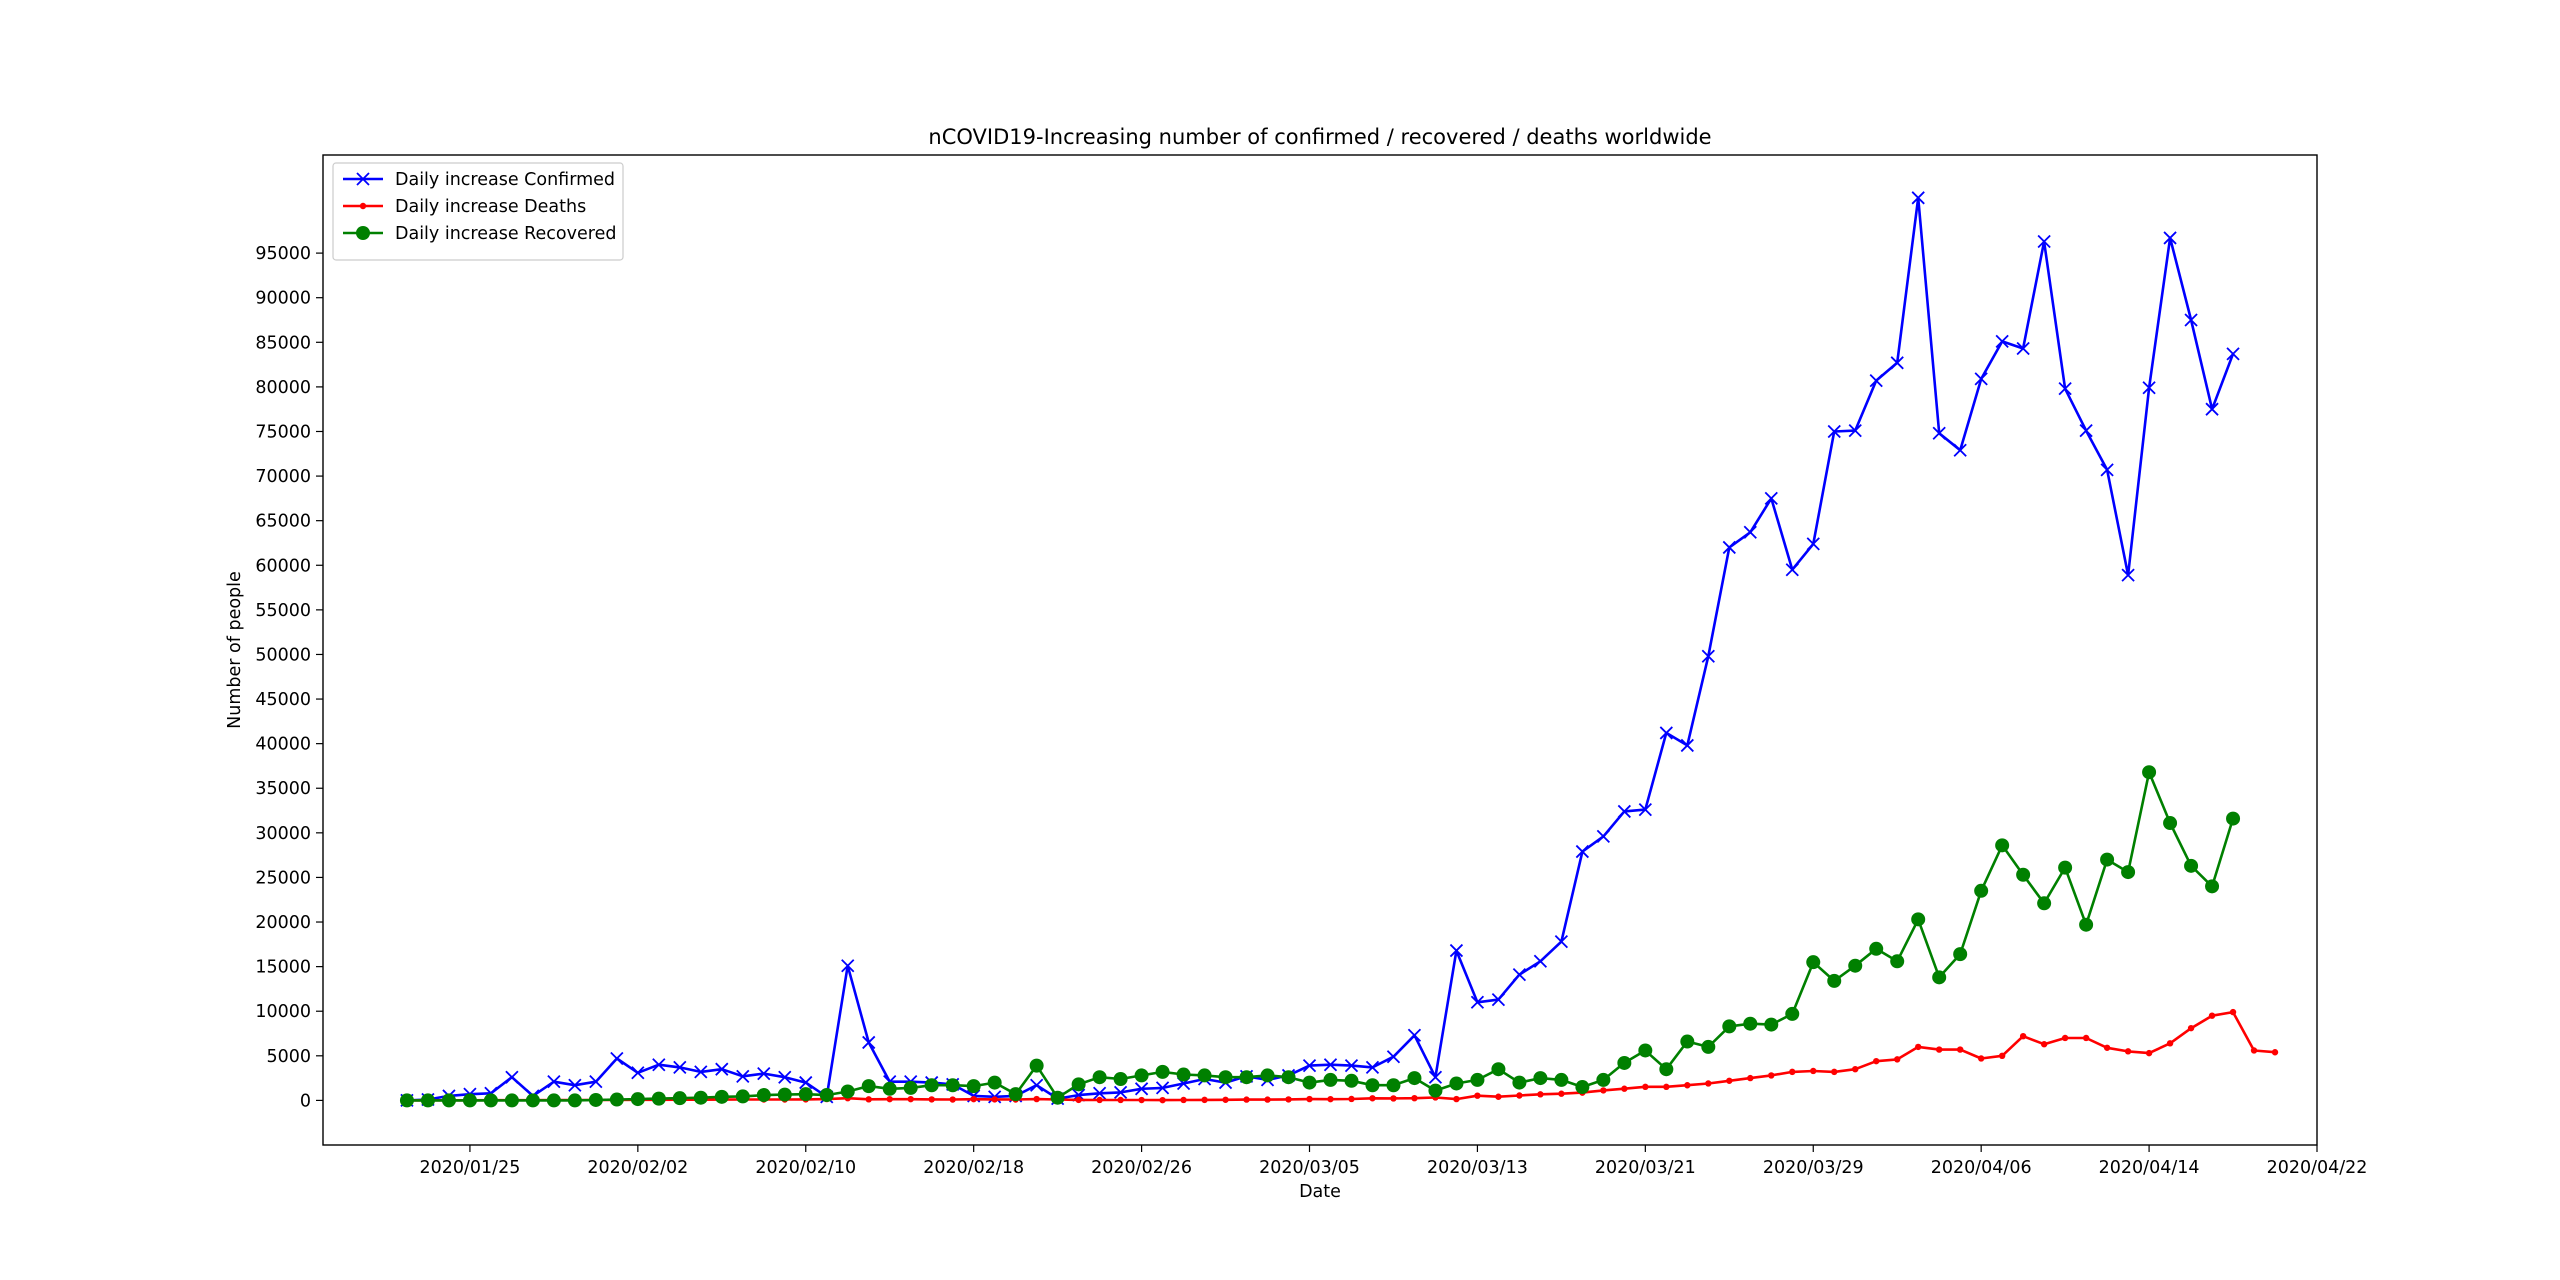 The image size is (2560, 1280). I want to click on legend-label: Daily increase Confirmed, so click(505, 180).